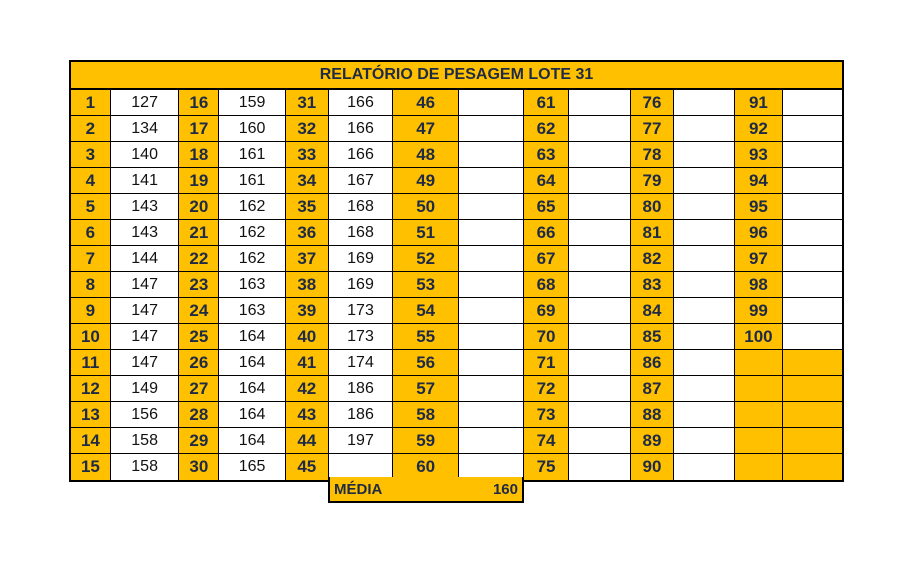  What do you see at coordinates (652, 440) in the screenshot?
I see `animal-number: 89` at bounding box center [652, 440].